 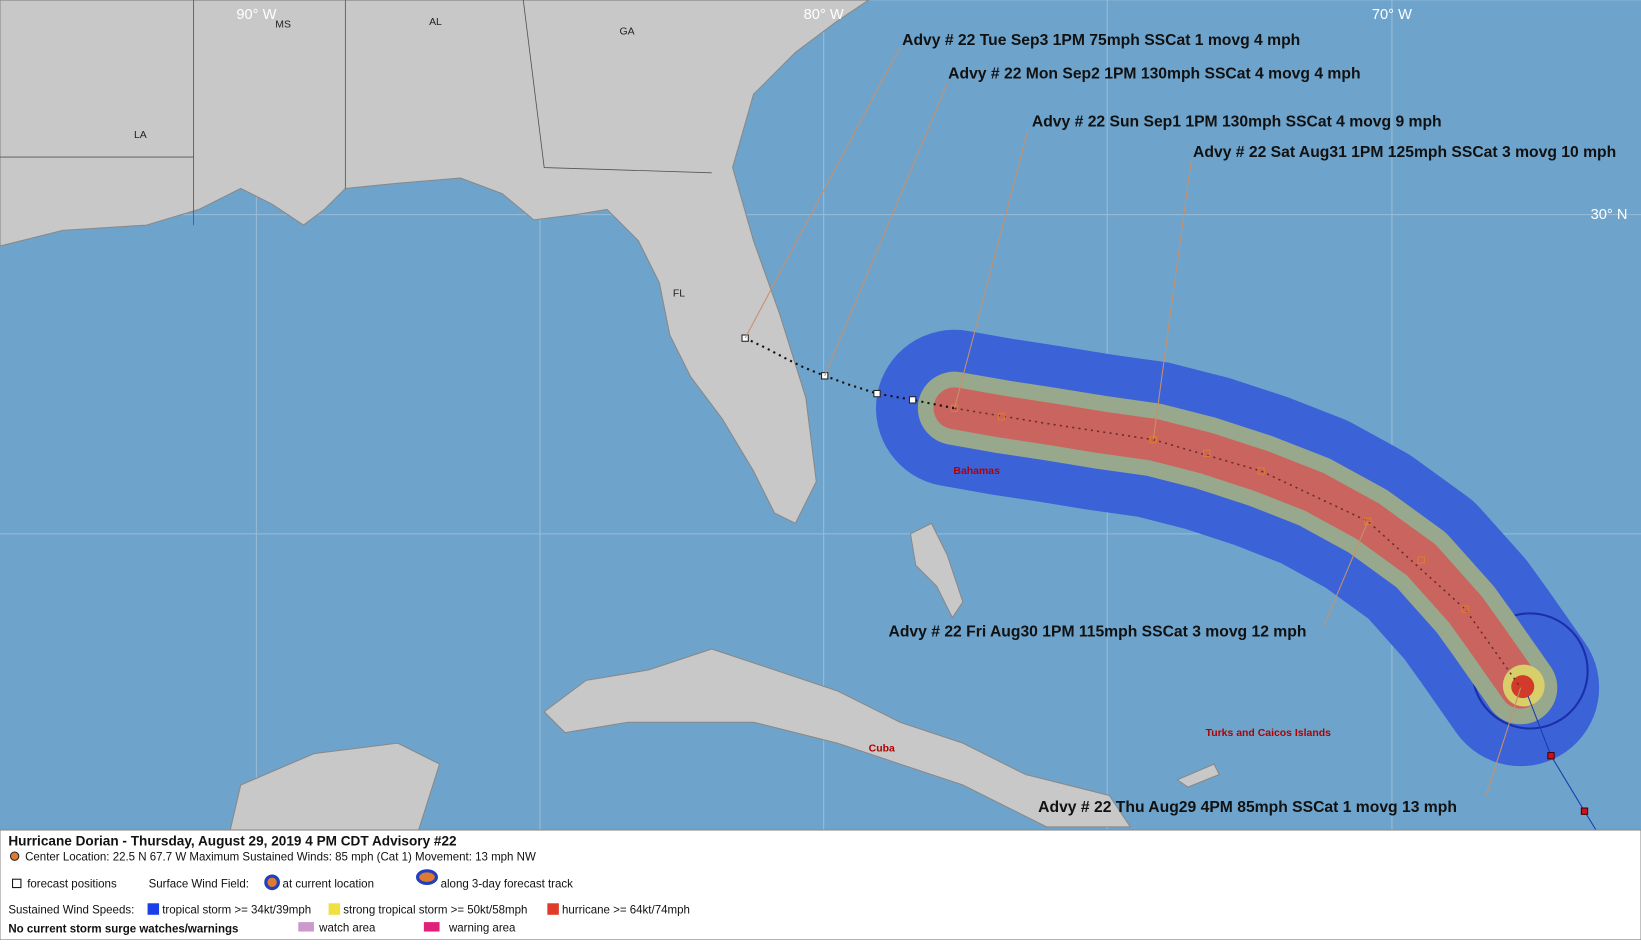 What do you see at coordinates (328, 885) in the screenshot?
I see `legend-text: at current location` at bounding box center [328, 885].